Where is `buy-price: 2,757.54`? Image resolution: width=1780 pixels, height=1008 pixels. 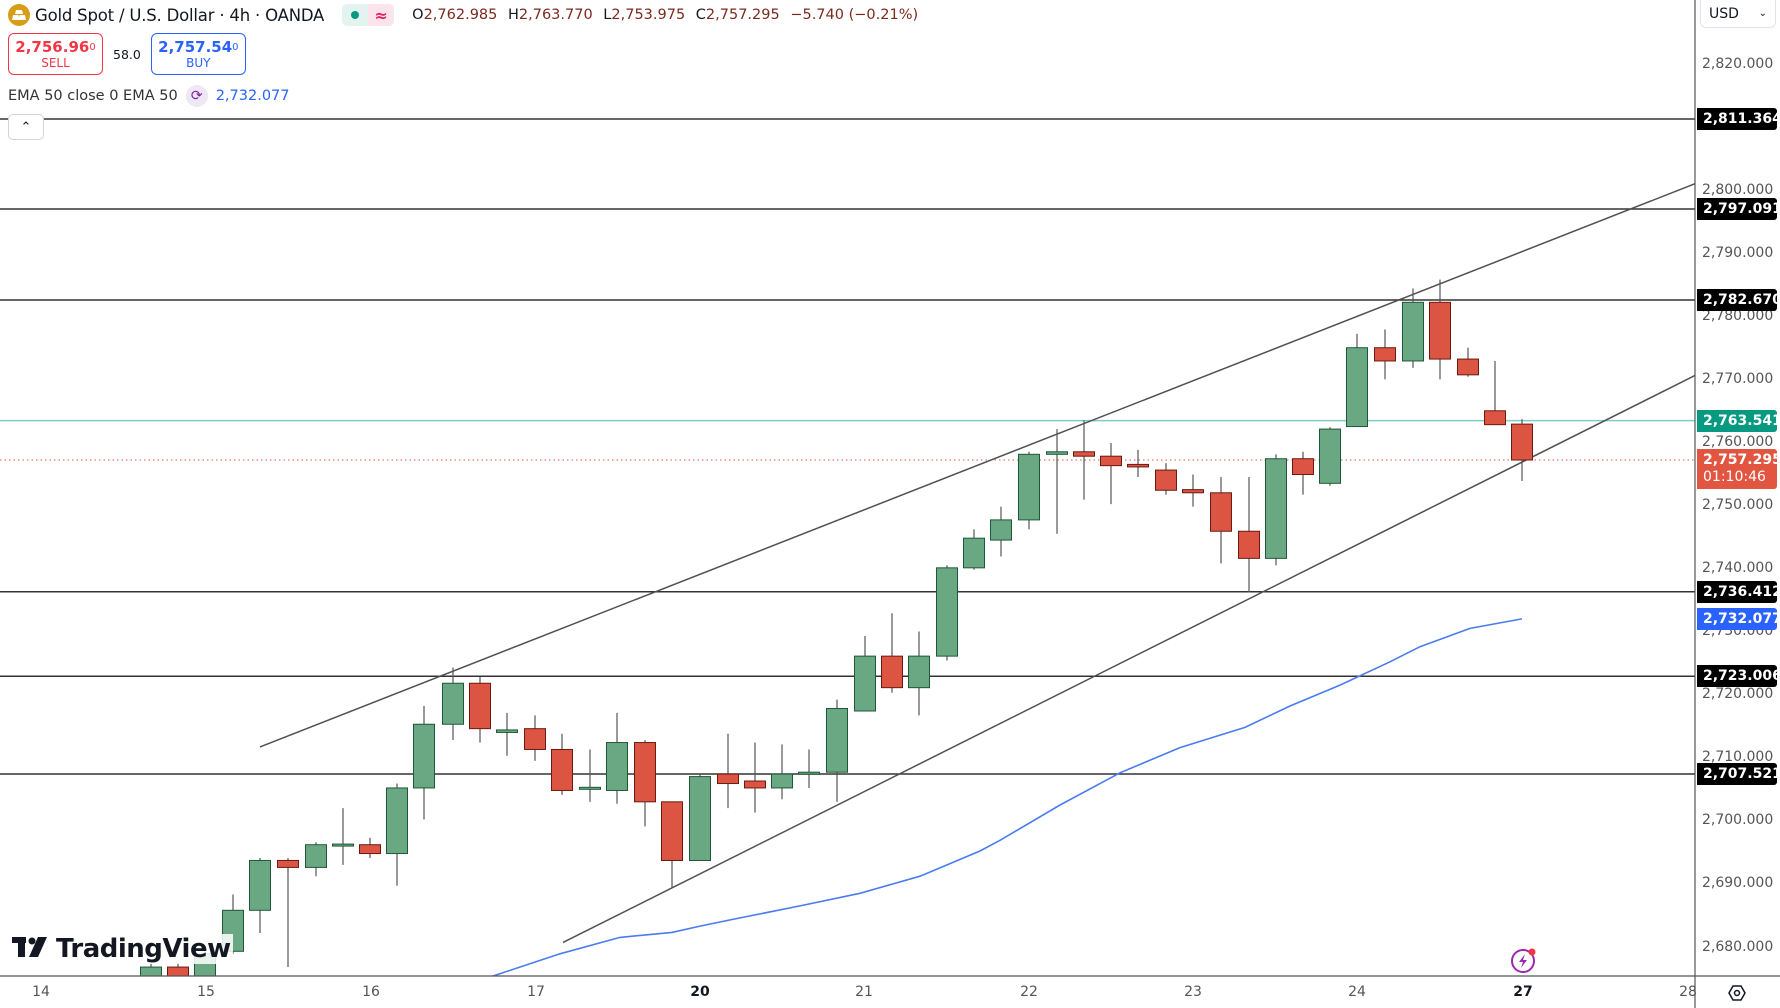
buy-price: 2,757.54 is located at coordinates (195, 46).